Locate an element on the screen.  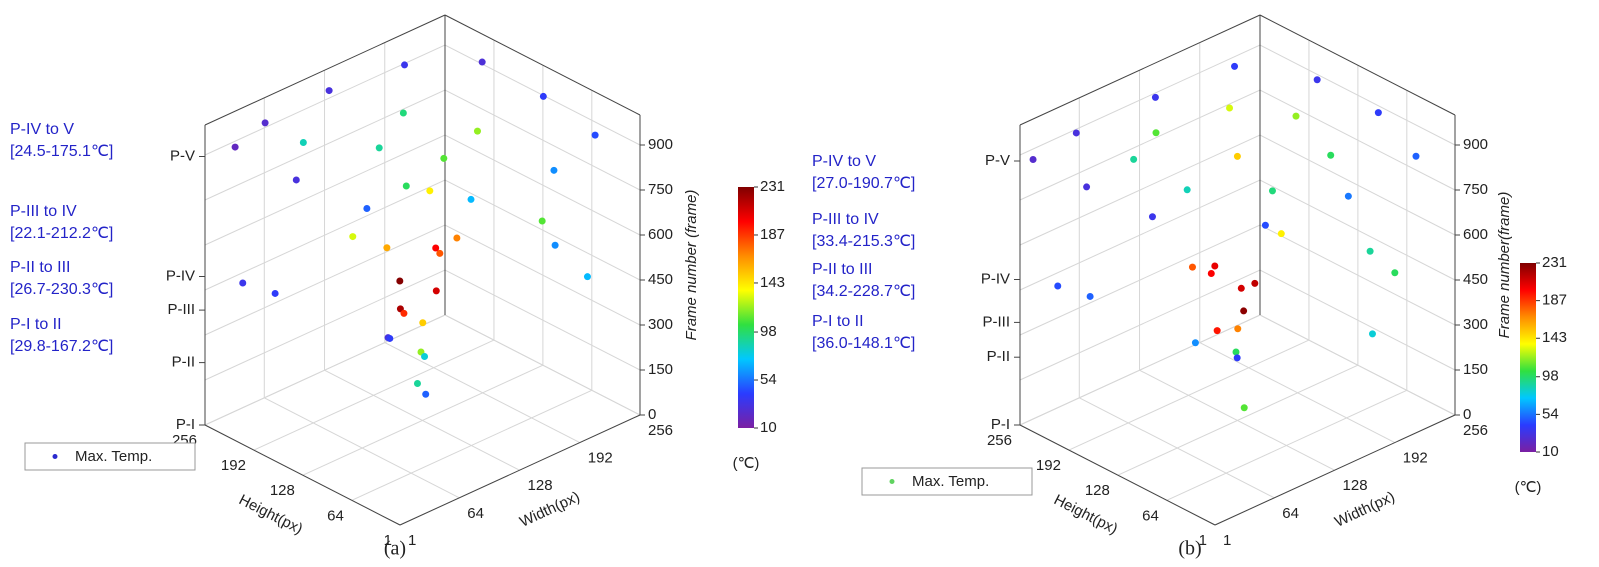
annotation-range: [36.0-148.1℃] is located at coordinates (863, 343).